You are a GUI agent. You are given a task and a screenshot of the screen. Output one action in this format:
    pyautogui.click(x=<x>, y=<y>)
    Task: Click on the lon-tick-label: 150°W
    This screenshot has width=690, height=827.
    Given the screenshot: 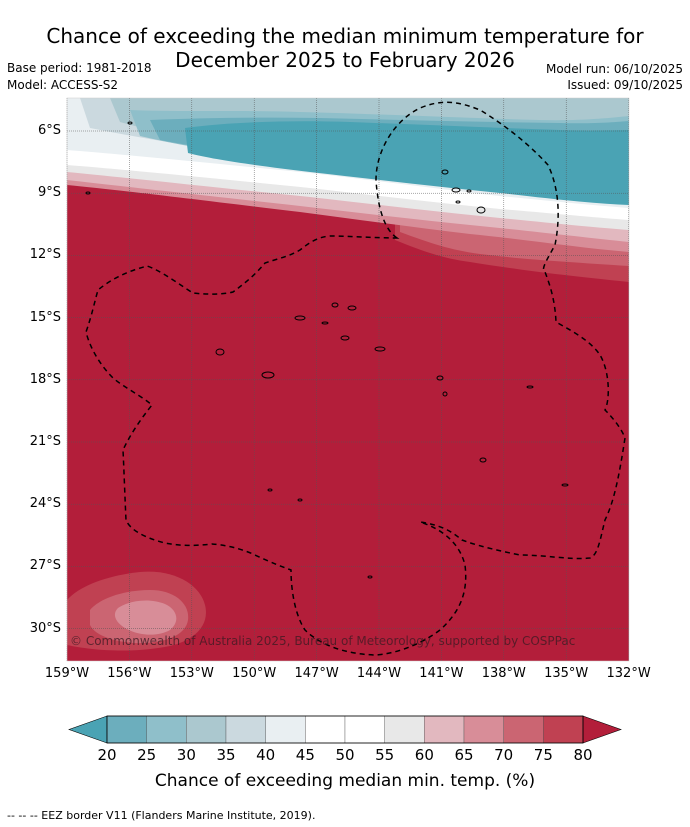 What is the action you would take?
    pyautogui.click(x=254, y=673)
    